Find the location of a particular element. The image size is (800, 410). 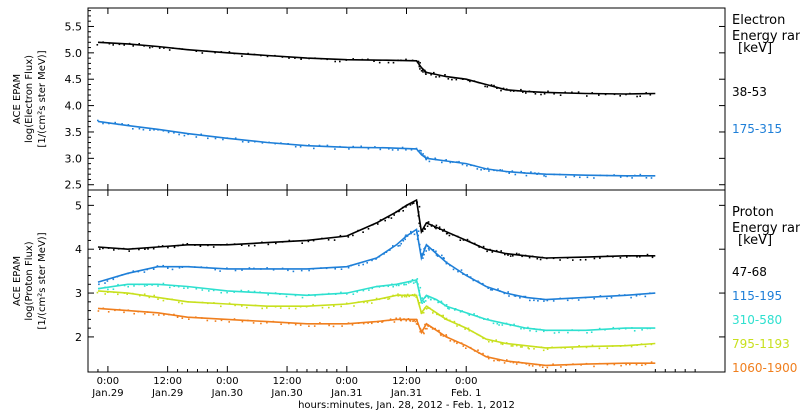

x-date-label: Jan.31 is located at coordinates (346, 393).